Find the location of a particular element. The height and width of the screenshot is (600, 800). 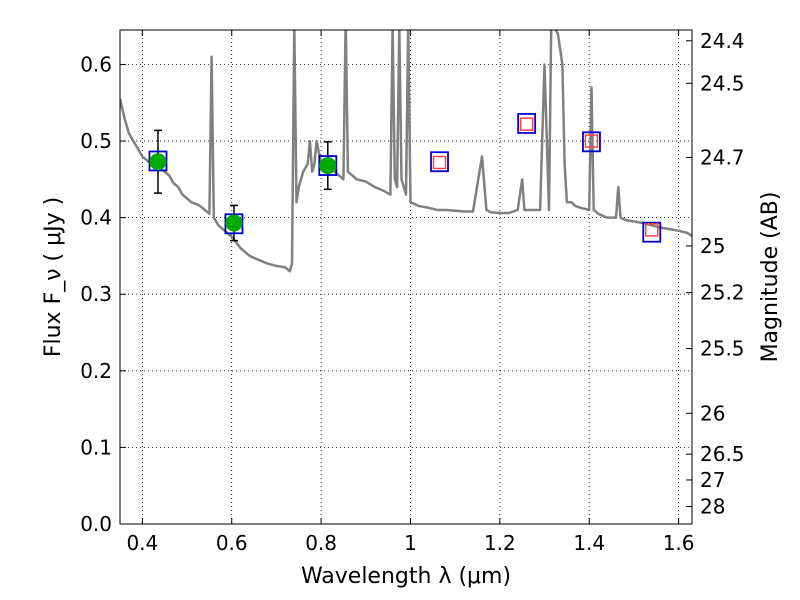

x-tick-label: 1.4 is located at coordinates (589, 543).